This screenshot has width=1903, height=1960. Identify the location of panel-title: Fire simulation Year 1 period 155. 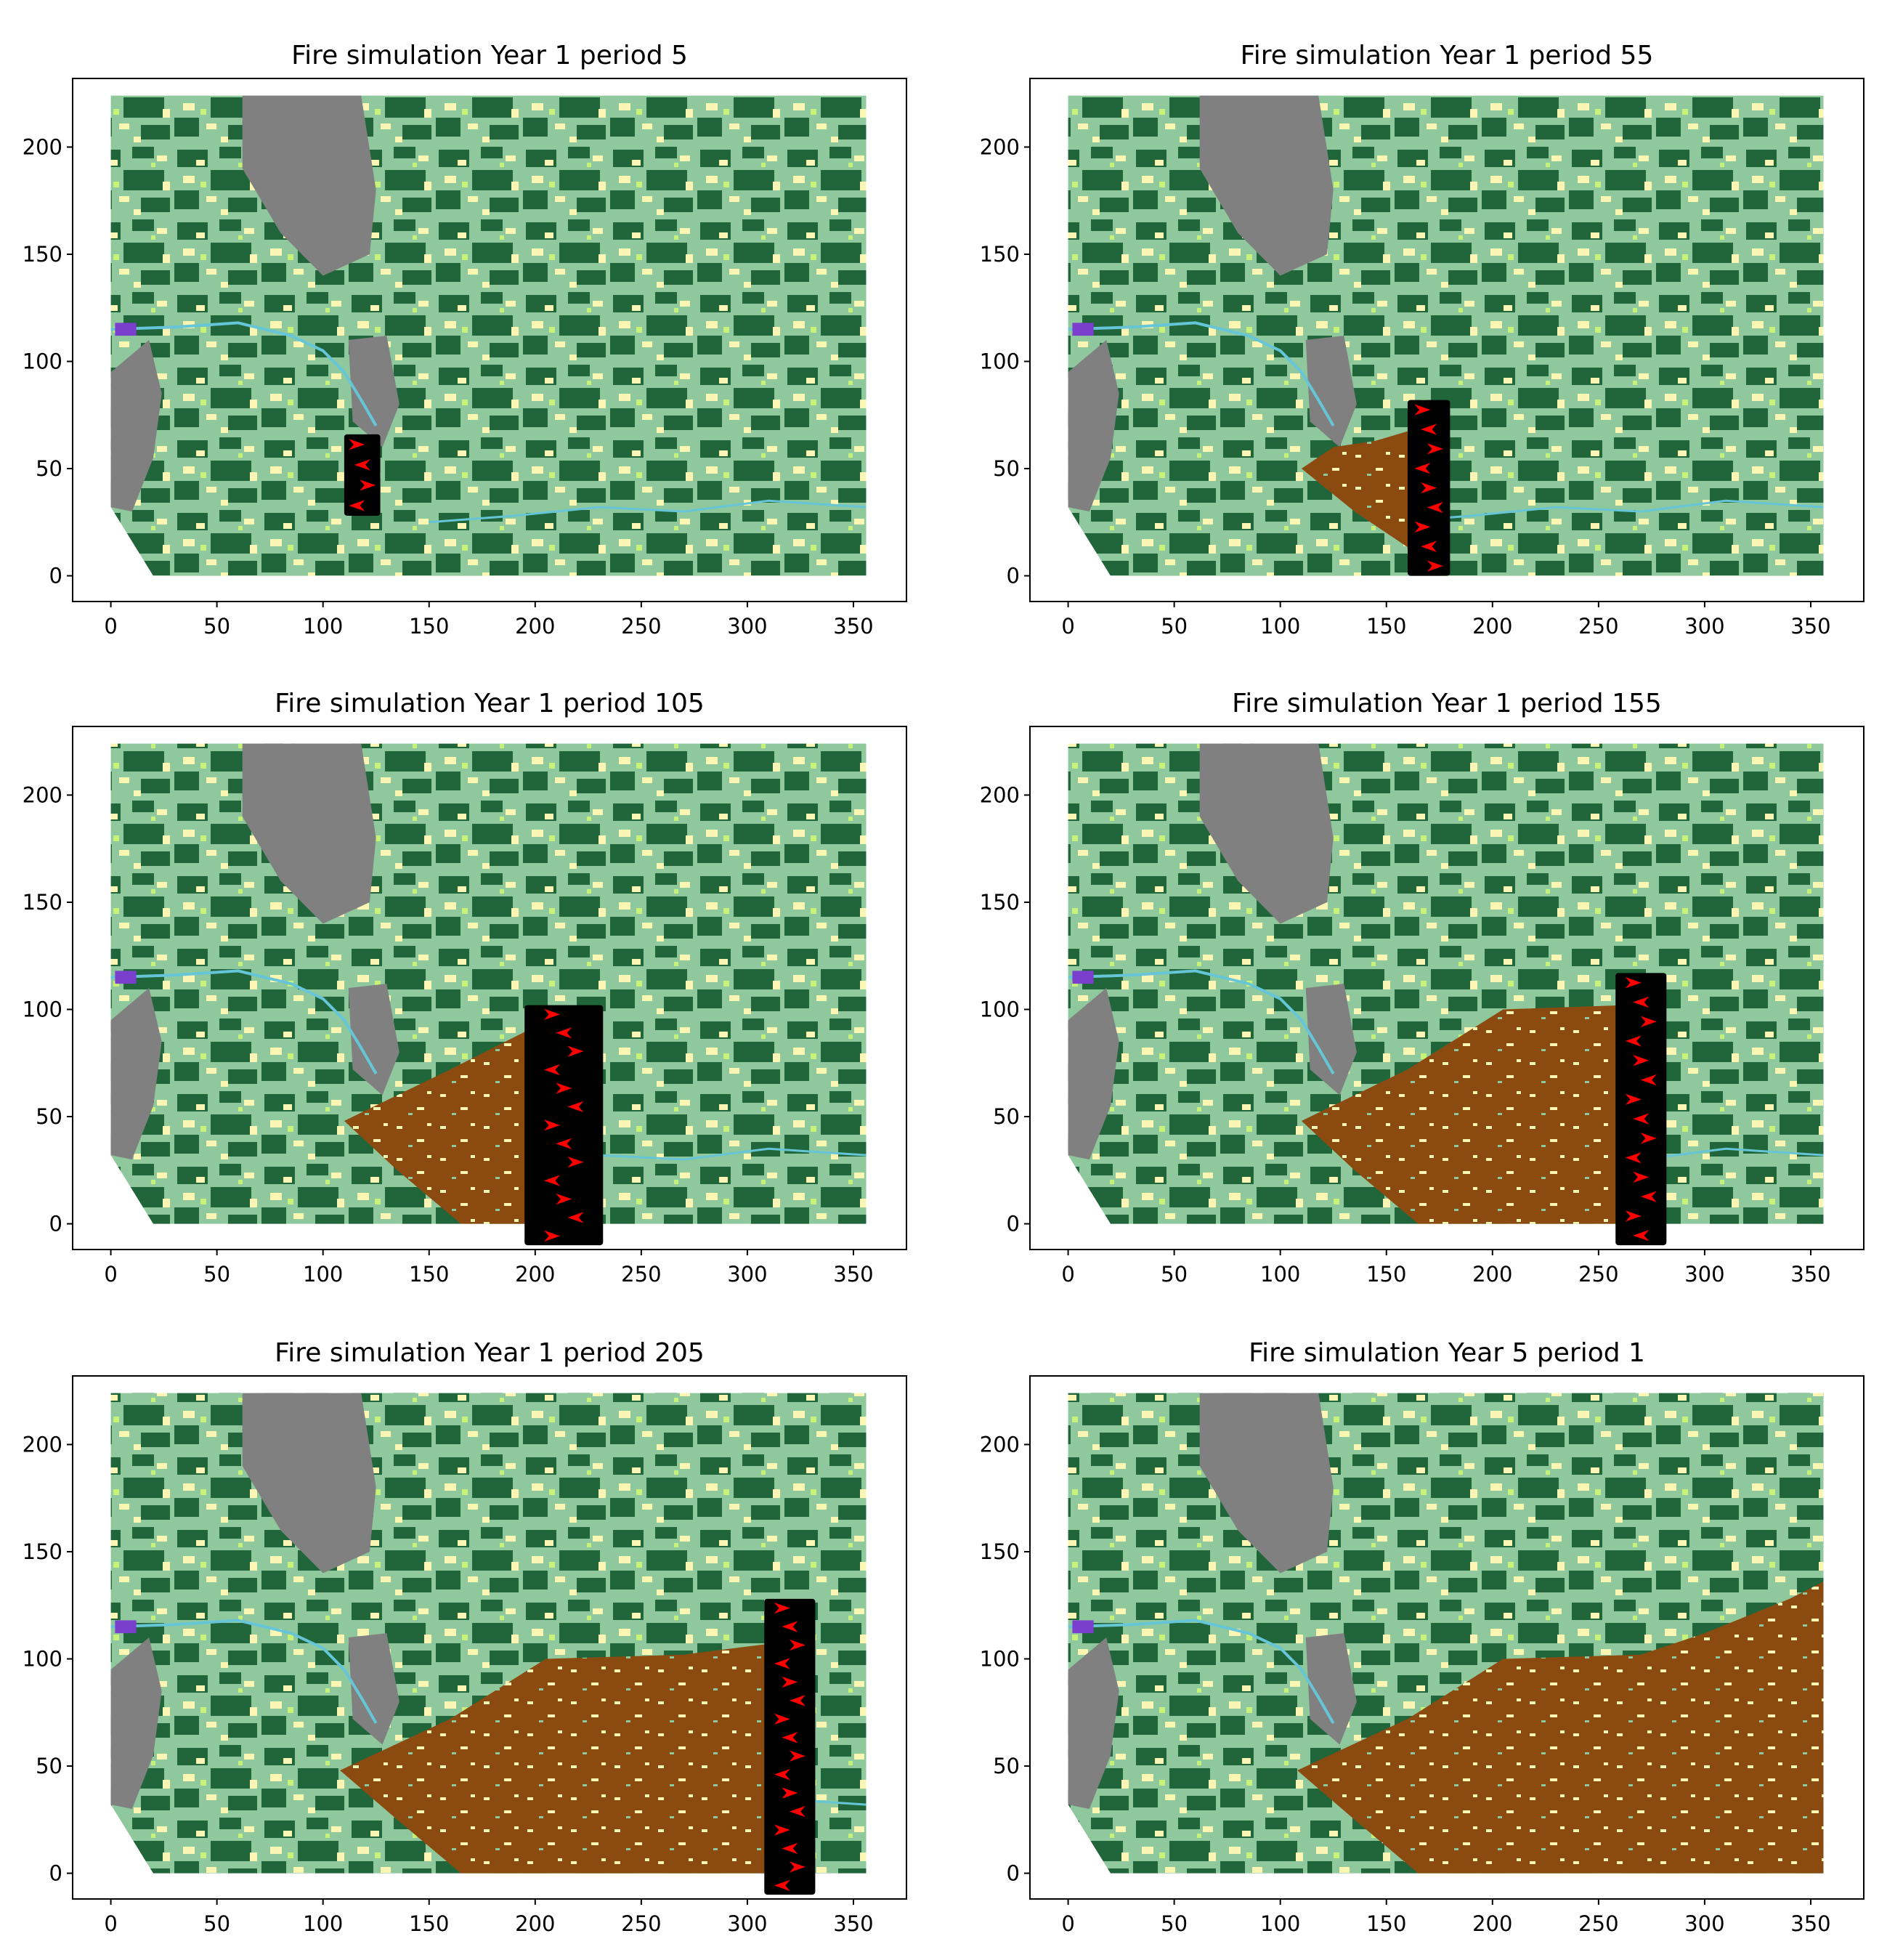
(1447, 703).